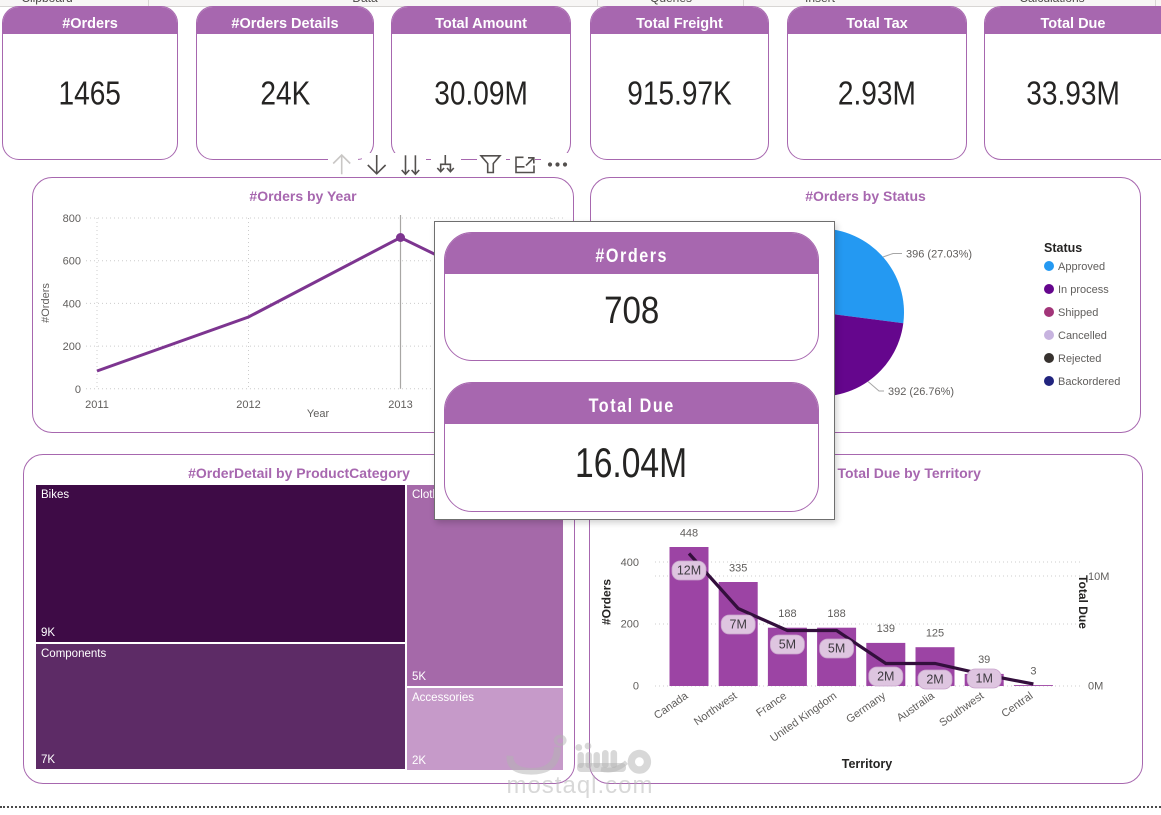 This screenshot has width=1161, height=815. Describe the element at coordinates (939, 255) in the screenshot. I see `svg-text: 396 (27.03%)` at that location.